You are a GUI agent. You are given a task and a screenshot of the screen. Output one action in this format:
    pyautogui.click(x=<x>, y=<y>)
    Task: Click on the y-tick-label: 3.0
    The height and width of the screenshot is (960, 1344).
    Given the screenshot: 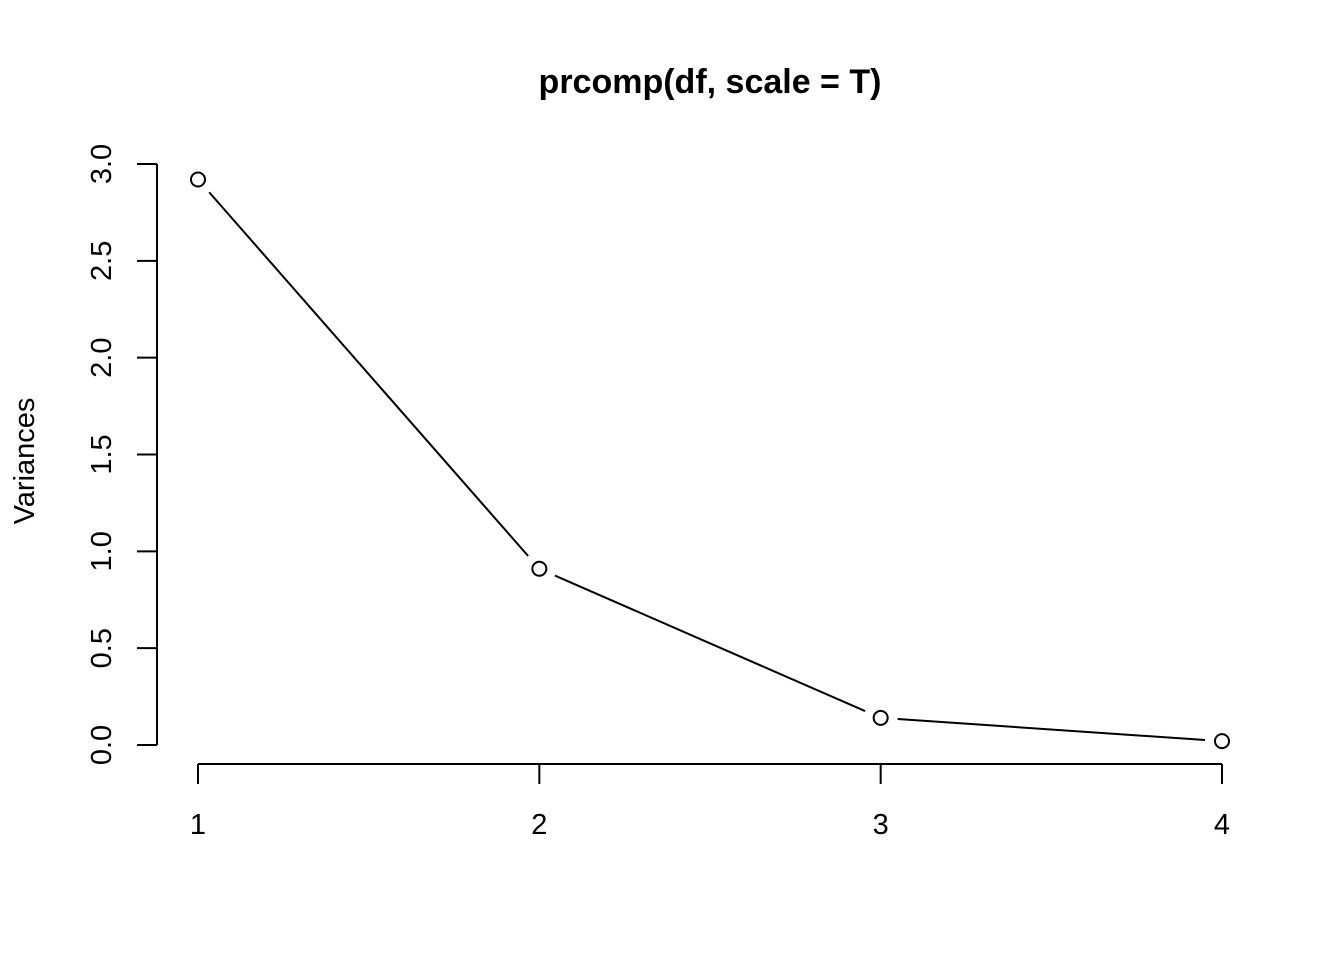 What is the action you would take?
    pyautogui.click(x=102, y=164)
    